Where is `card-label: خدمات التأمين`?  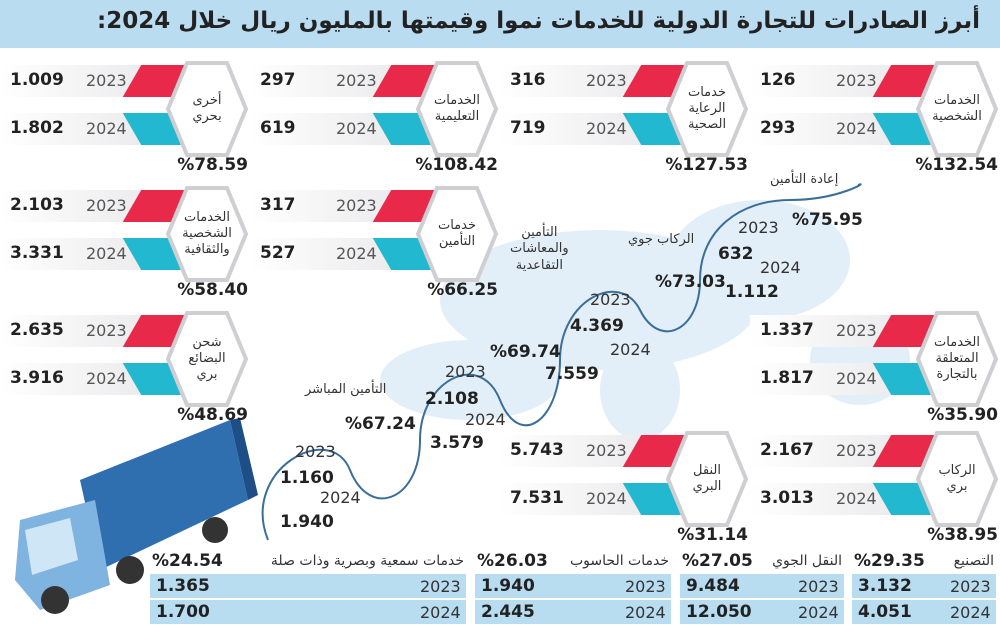 card-label: خدمات التأمين is located at coordinates (457, 233).